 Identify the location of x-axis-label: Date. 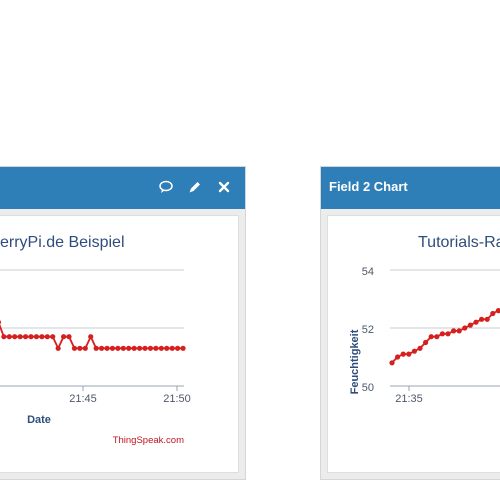
(39, 420).